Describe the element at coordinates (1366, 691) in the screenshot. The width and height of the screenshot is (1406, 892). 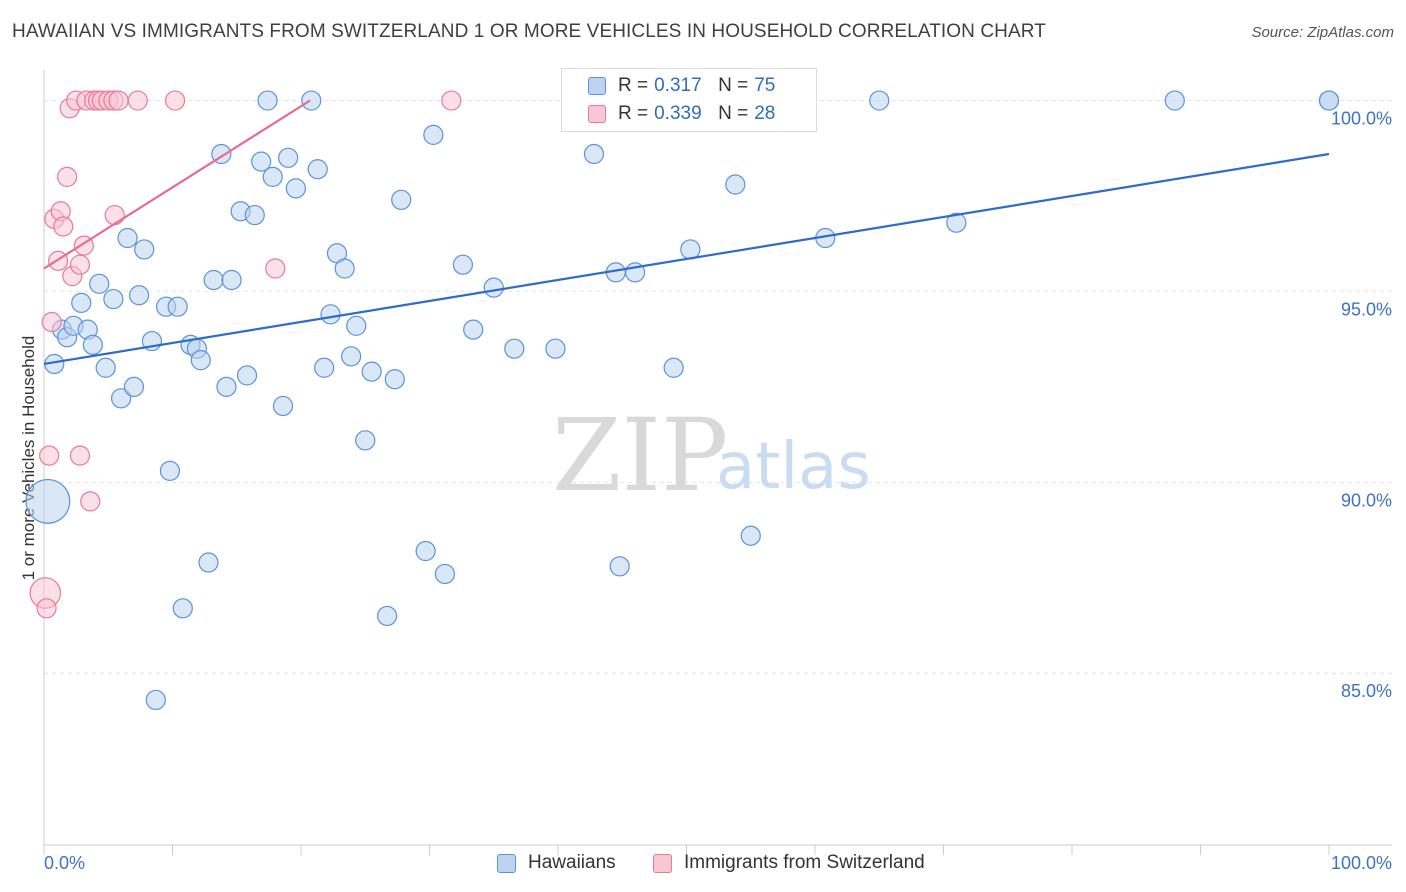
I see `y-tick-label: 85.0%` at that location.